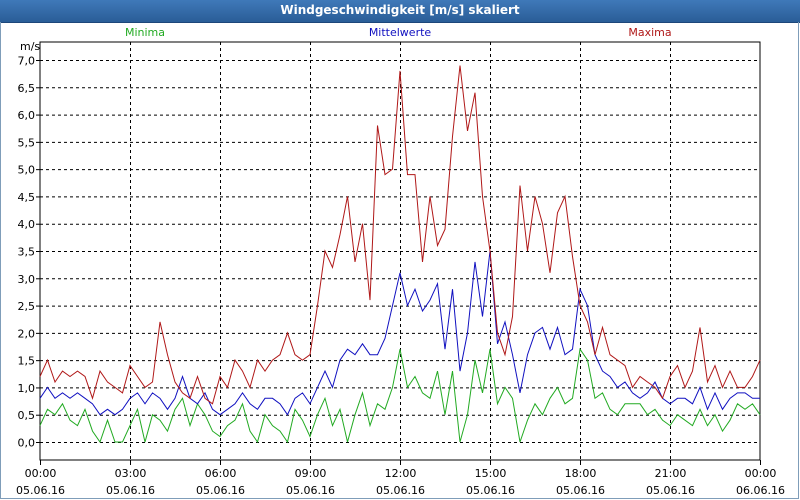 The image size is (800, 500). What do you see at coordinates (671, 473) in the screenshot?
I see `x-tick-time: 21:00` at bounding box center [671, 473].